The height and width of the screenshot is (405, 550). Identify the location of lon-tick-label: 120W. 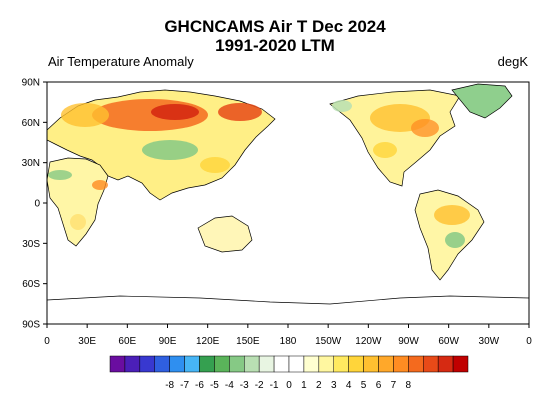
(368, 341).